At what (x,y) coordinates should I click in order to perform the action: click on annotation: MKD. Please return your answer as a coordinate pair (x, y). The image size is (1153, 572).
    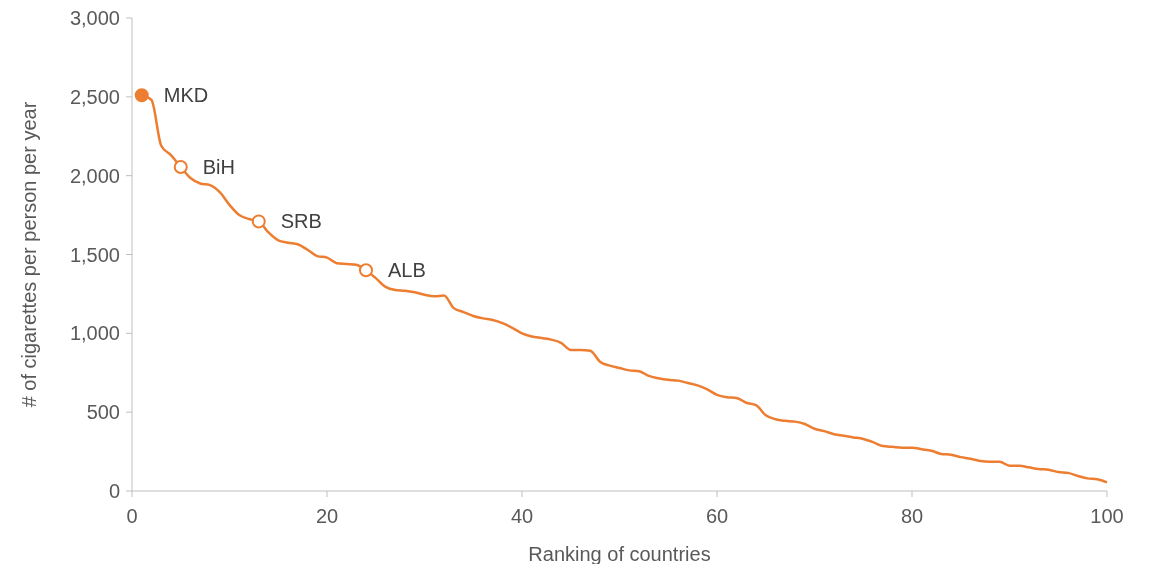
    Looking at the image, I should click on (186, 95).